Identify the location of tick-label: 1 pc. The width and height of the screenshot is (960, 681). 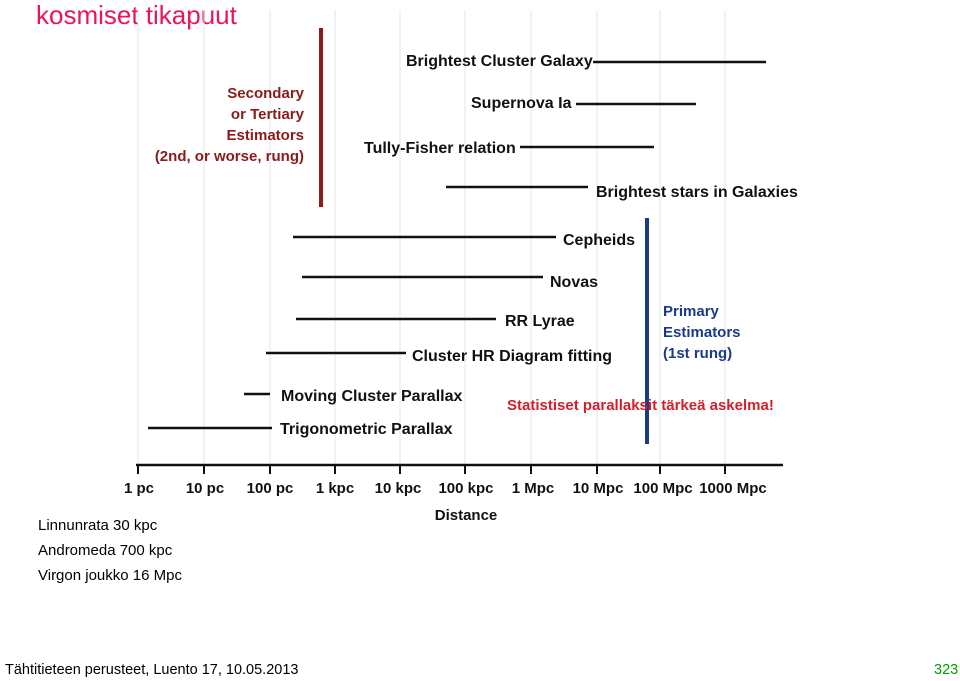
(139, 488).